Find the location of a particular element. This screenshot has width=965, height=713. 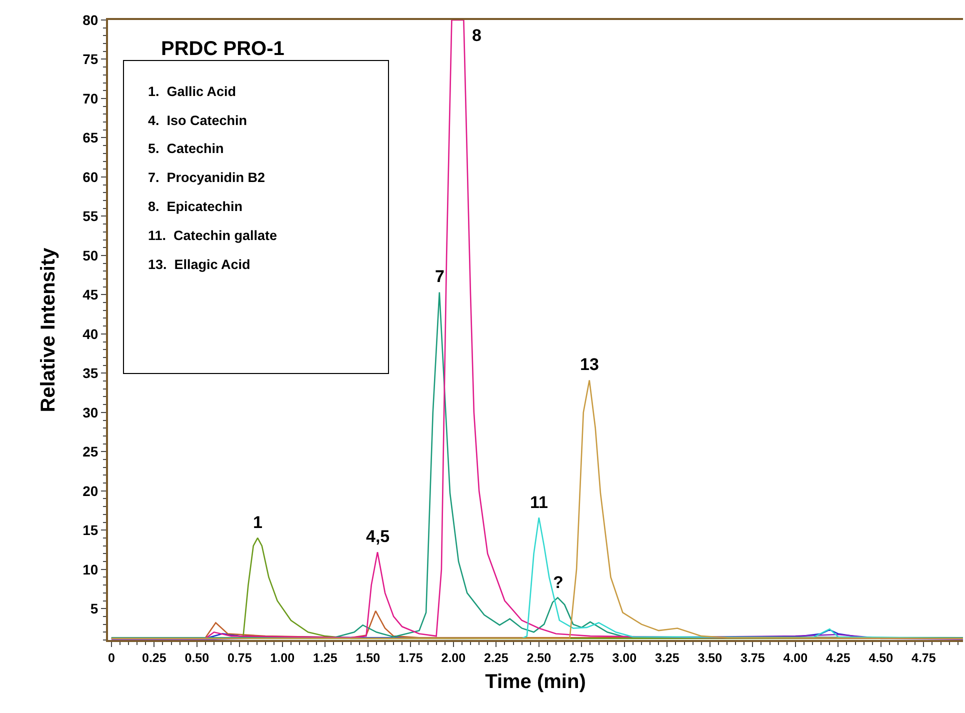

text: PRDC PRO-1 is located at coordinates (222, 49).